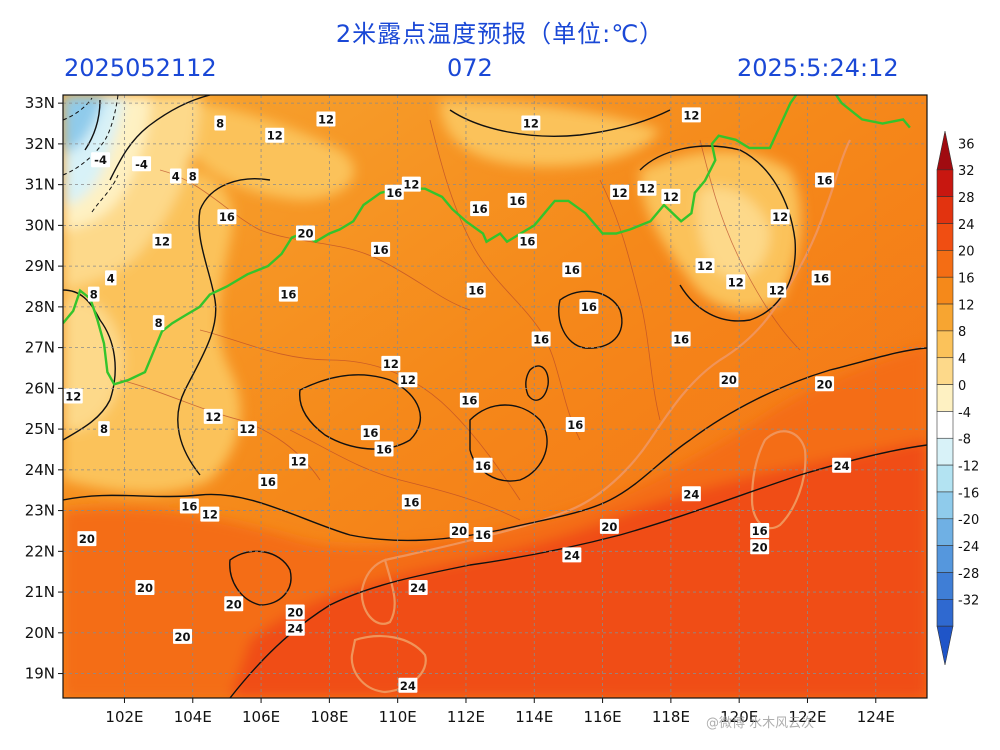  I want to click on colorbar-label: 20, so click(966, 252).